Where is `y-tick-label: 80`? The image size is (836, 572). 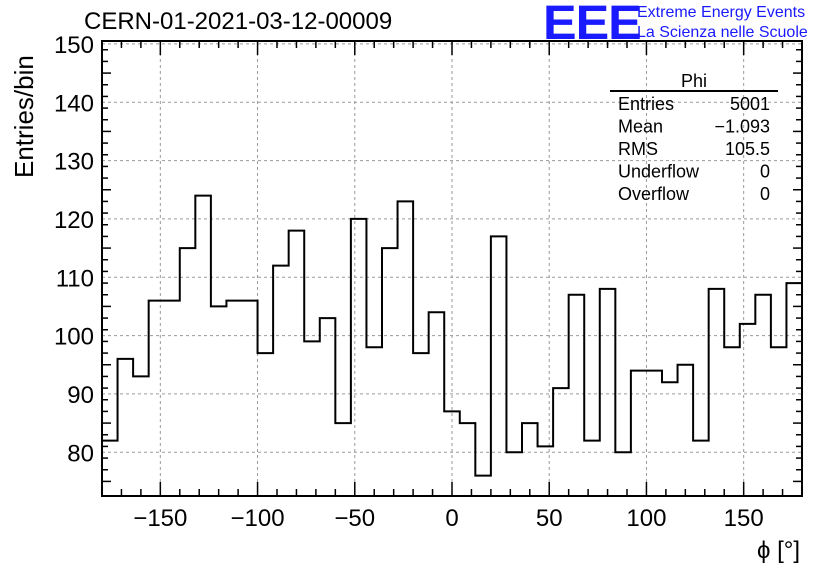
y-tick-label: 80 is located at coordinates (80, 453).